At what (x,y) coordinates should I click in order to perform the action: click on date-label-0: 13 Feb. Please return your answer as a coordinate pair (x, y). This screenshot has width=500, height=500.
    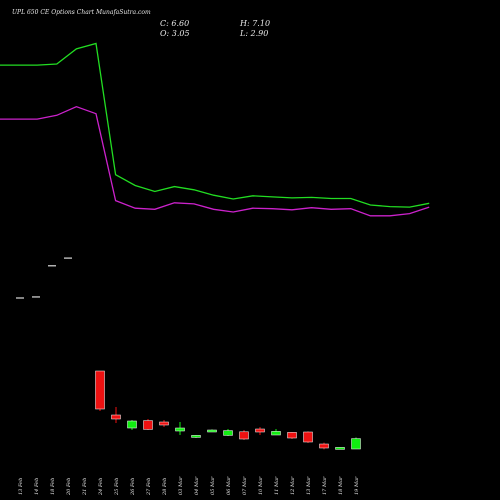
    Looking at the image, I should click on (21, 486).